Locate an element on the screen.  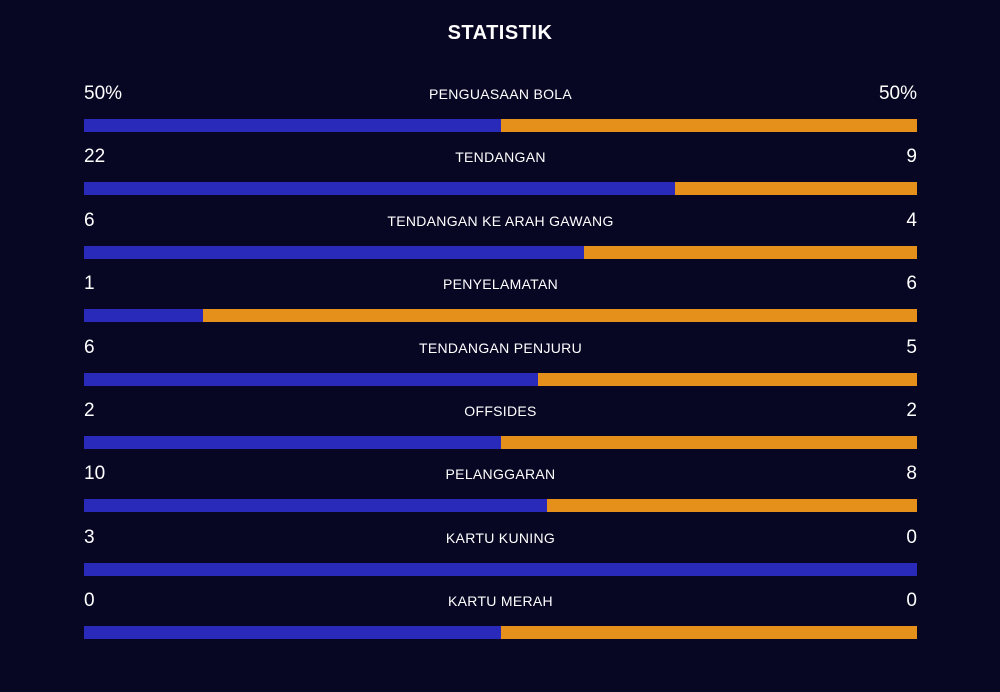
stat-row-corners: 6 TENDANGAN PENJURU 5 is located at coordinates (500, 367).